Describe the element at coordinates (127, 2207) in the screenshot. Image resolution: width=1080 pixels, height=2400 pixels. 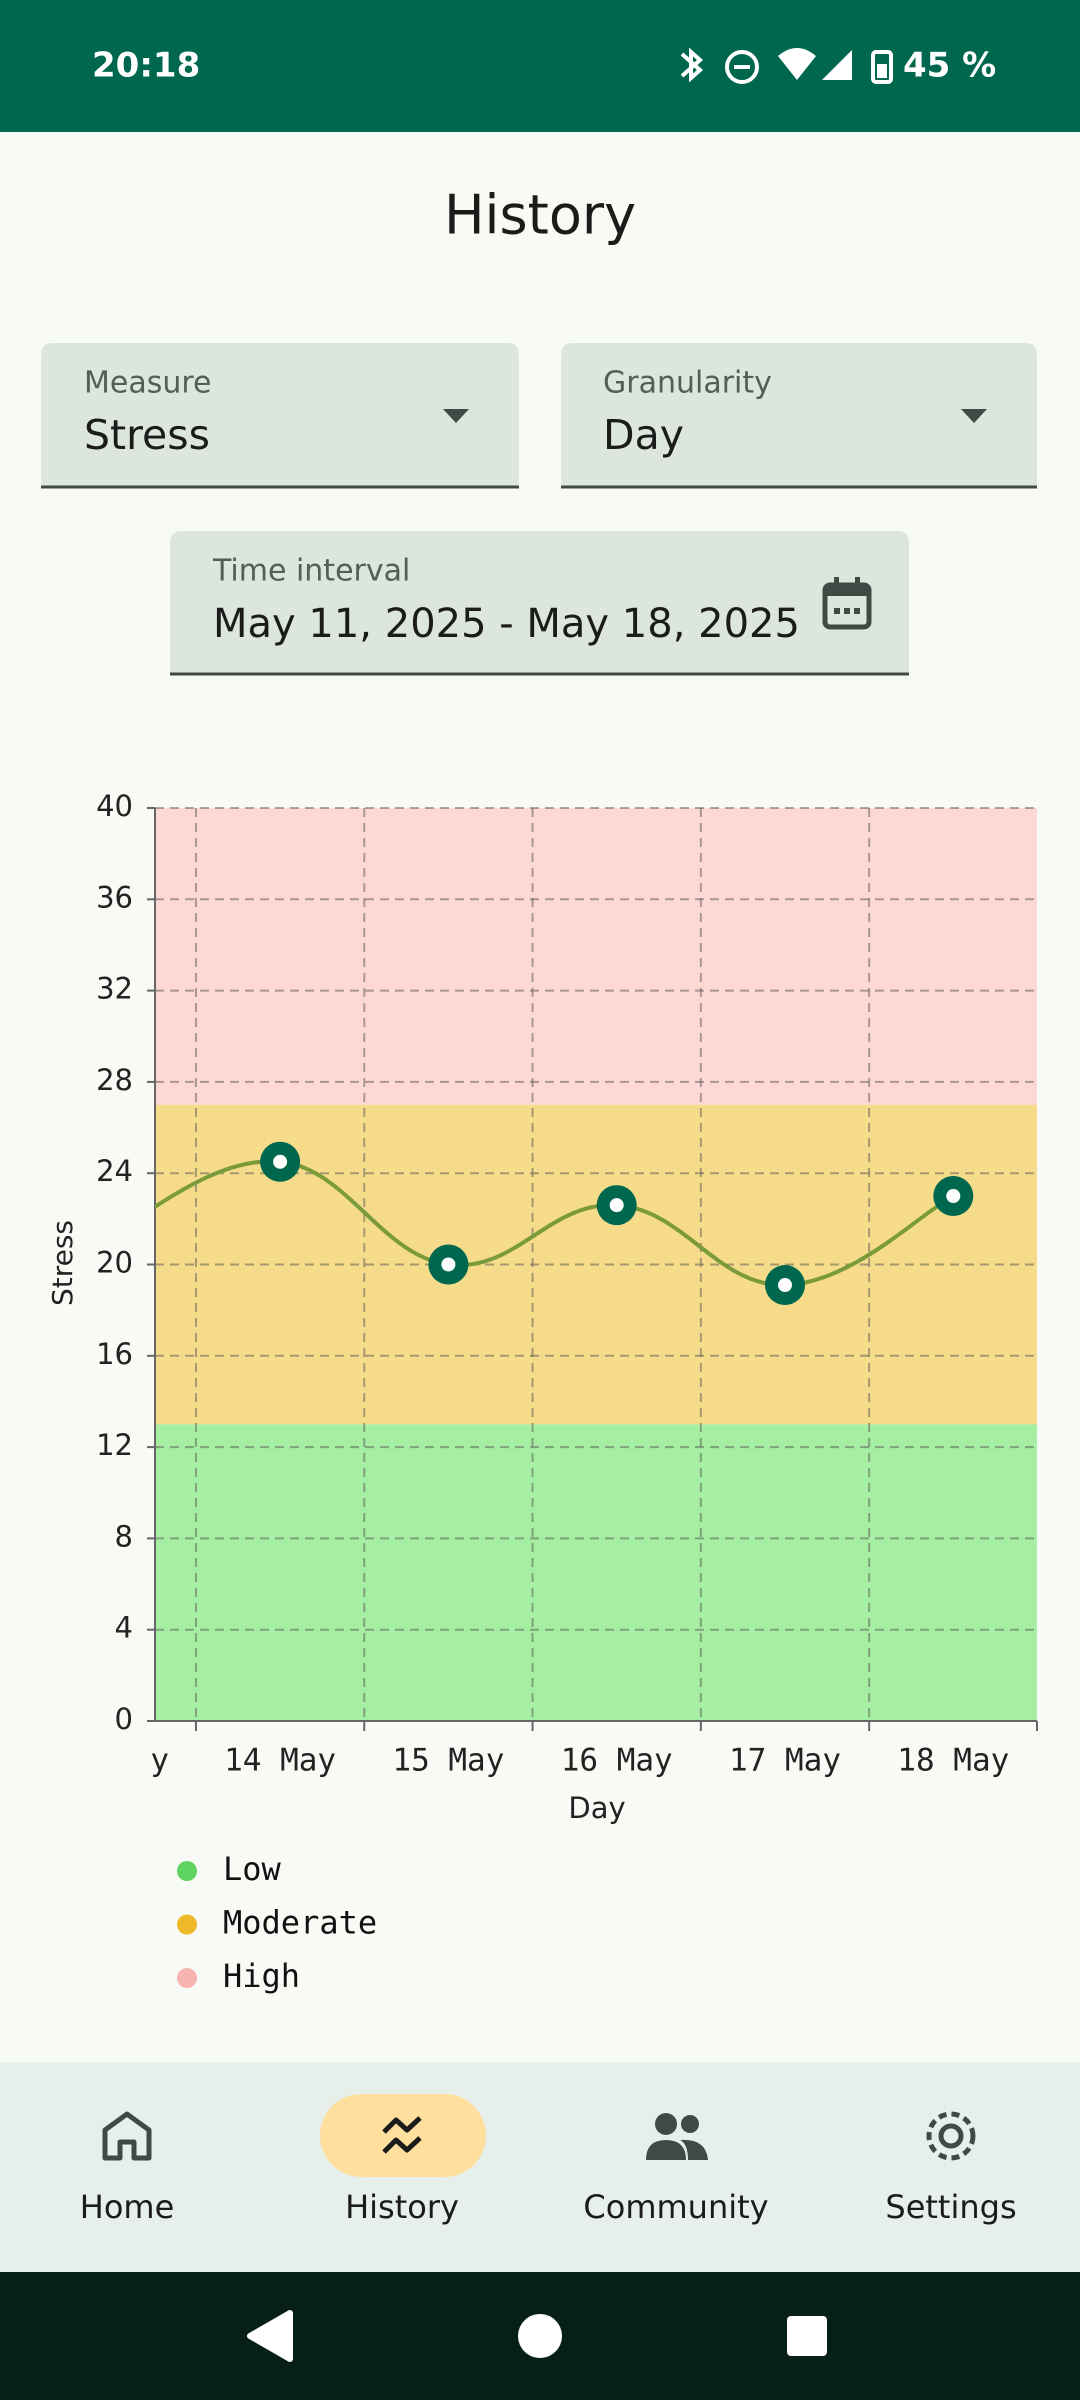
I see `nav-label: Home` at that location.